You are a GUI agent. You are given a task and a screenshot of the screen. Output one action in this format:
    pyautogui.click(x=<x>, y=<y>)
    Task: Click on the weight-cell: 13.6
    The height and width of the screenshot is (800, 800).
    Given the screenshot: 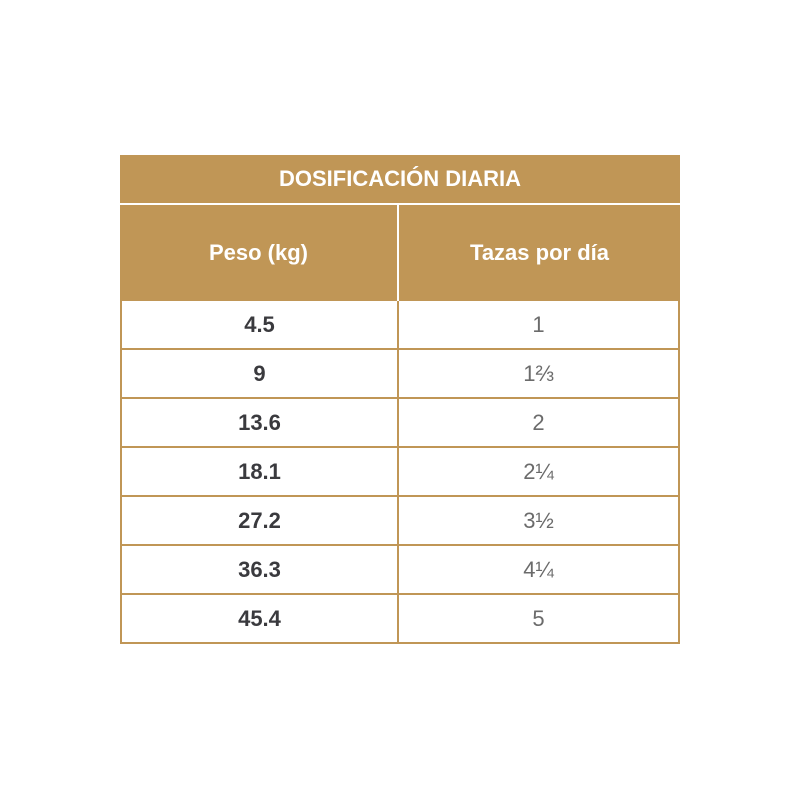 What is the action you would take?
    pyautogui.click(x=260, y=422)
    